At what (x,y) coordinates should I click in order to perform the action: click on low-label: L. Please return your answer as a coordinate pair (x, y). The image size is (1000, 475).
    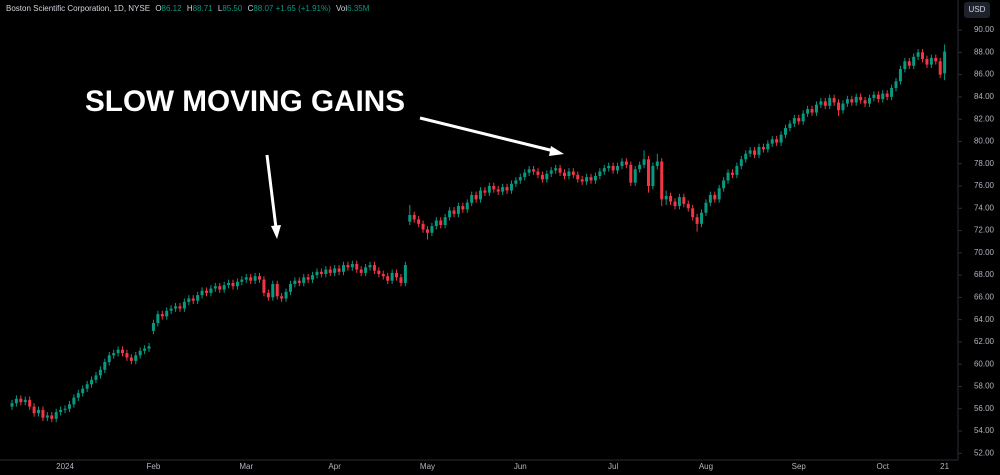
    Looking at the image, I should click on (220, 8).